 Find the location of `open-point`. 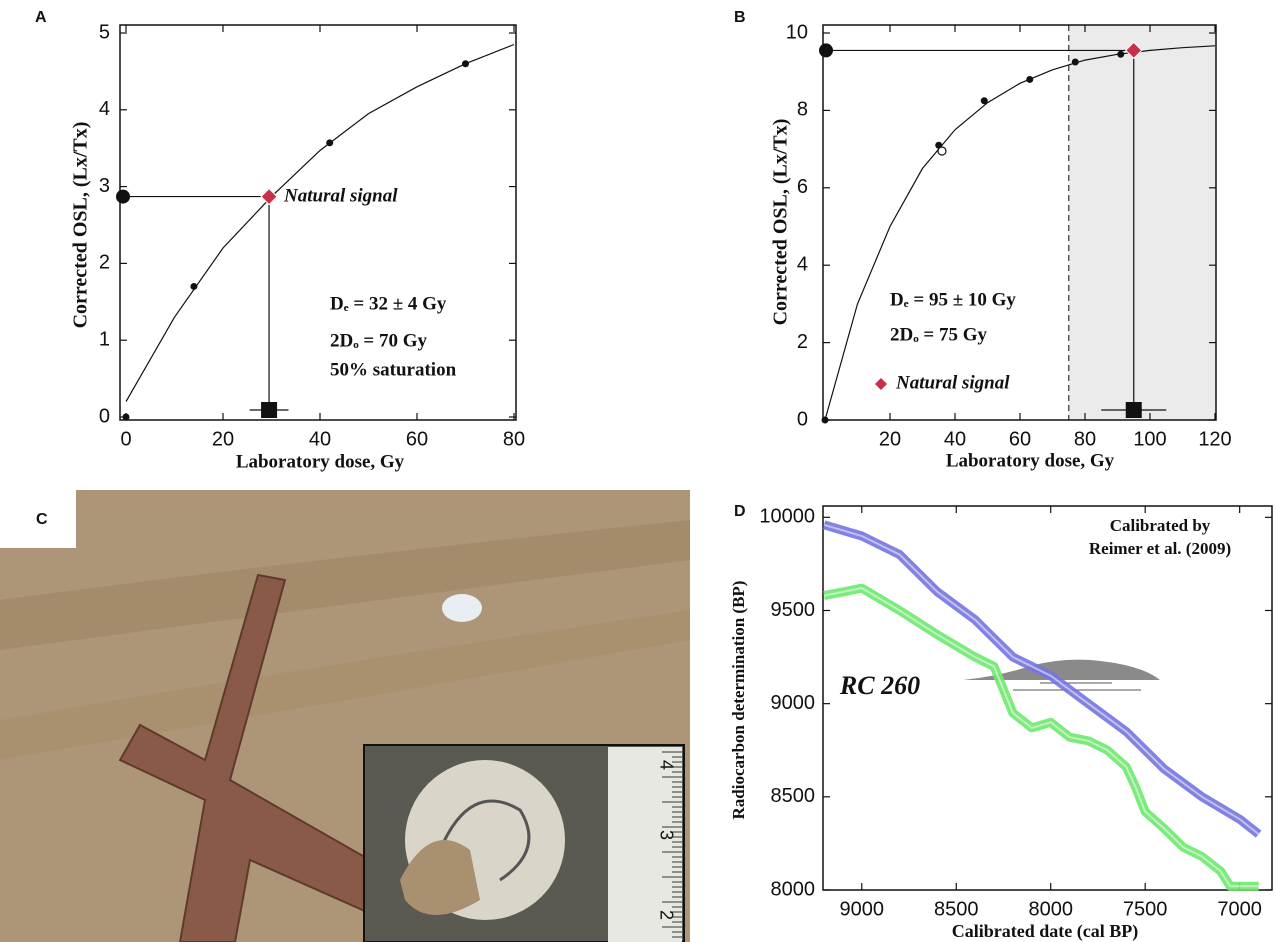

open-point is located at coordinates (942, 151).